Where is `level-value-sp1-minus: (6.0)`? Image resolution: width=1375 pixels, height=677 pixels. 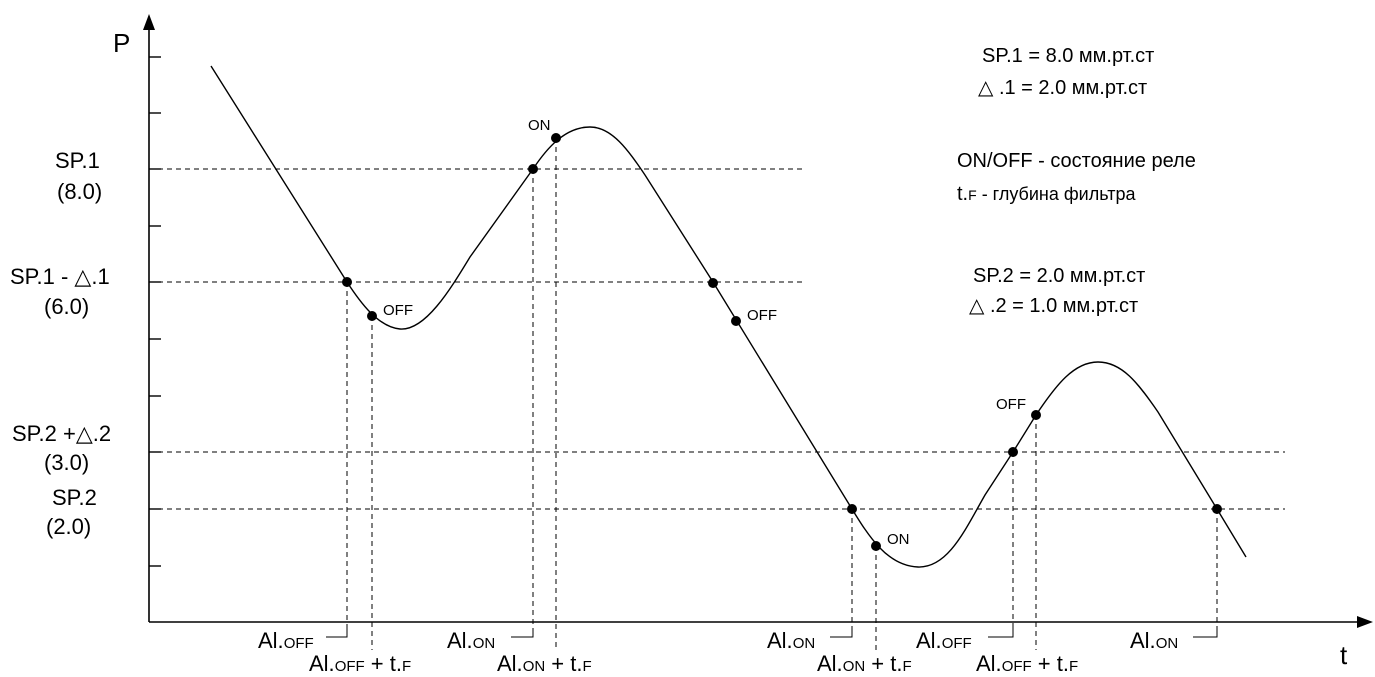 level-value-sp1-minus: (6.0) is located at coordinates (66, 306).